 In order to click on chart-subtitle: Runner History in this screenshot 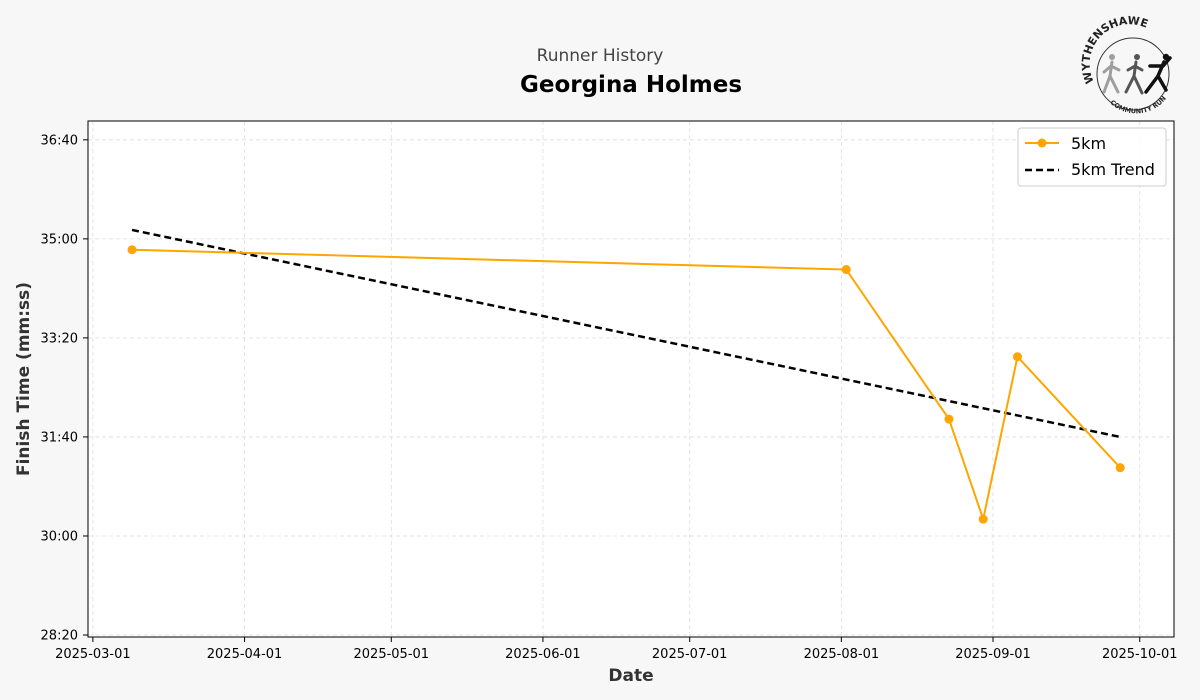, I will do `click(600, 56)`.